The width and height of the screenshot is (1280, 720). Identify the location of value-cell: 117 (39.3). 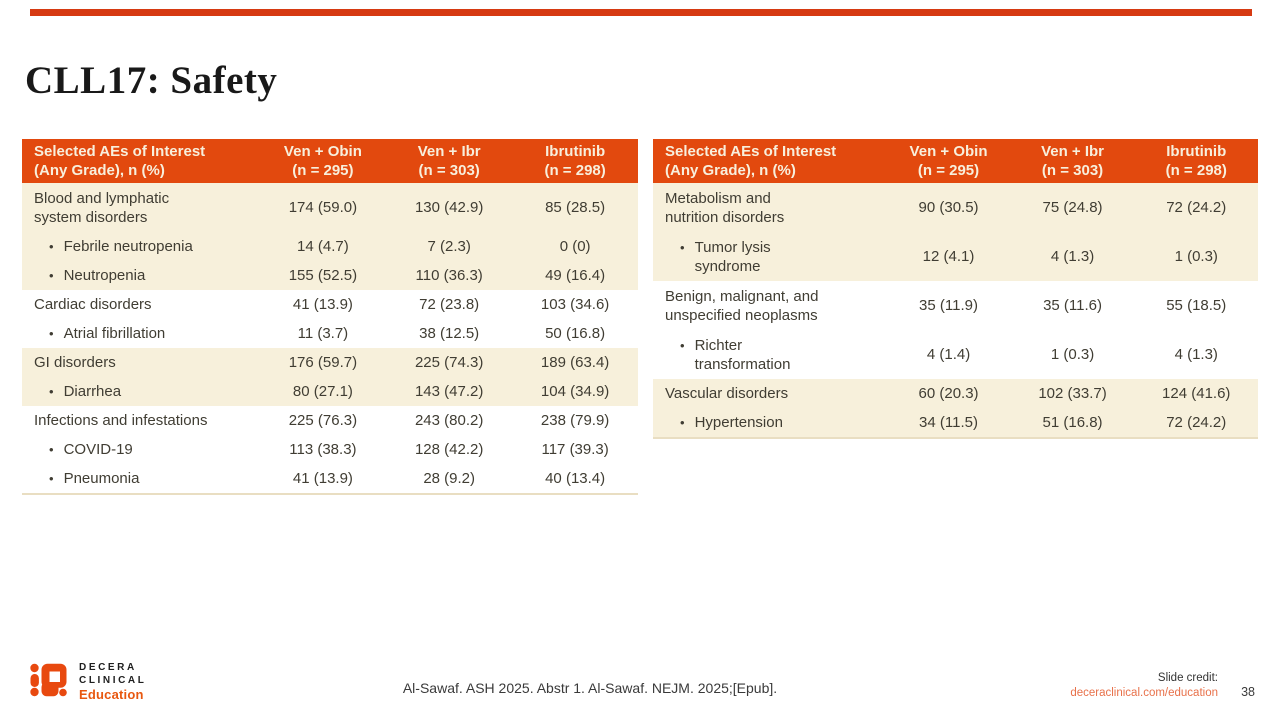
(575, 449).